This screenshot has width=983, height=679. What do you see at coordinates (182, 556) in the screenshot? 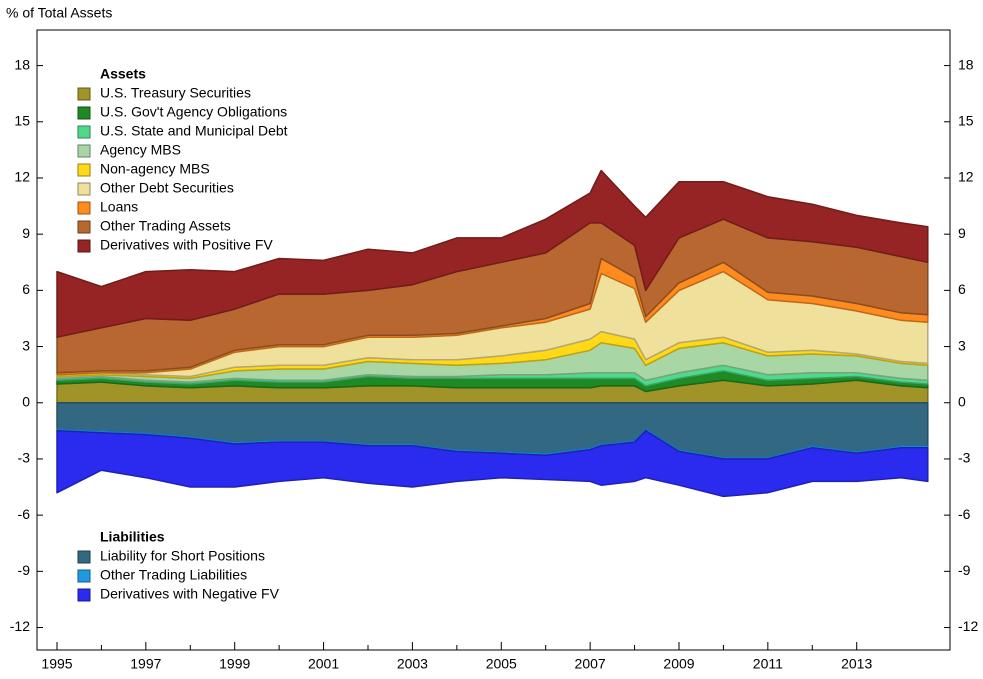
I see `legend-label: Liability for Short Positions` at bounding box center [182, 556].